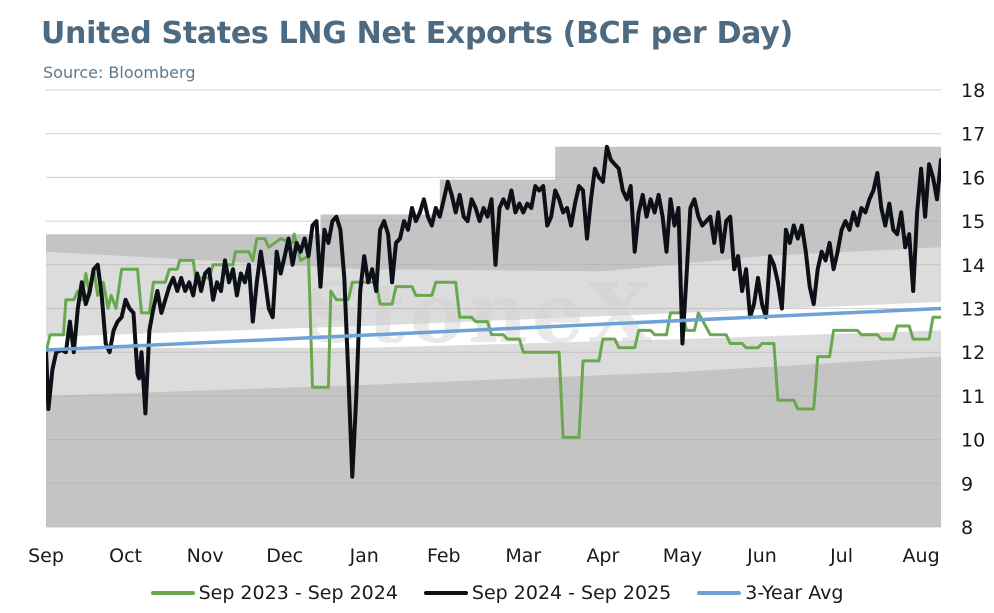  What do you see at coordinates (682, 556) in the screenshot?
I see `x-tick-label: May` at bounding box center [682, 556].